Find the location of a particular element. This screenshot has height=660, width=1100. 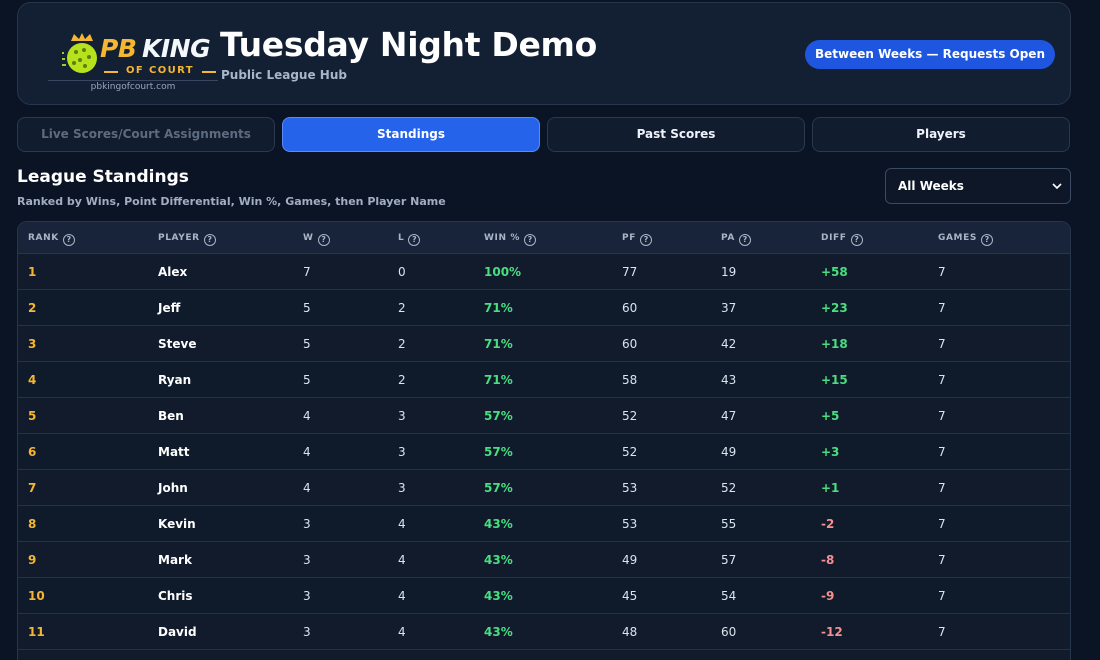

table-row: 1 Alex 7 0 100% 77 19 +58 7 is located at coordinates (544, 272).